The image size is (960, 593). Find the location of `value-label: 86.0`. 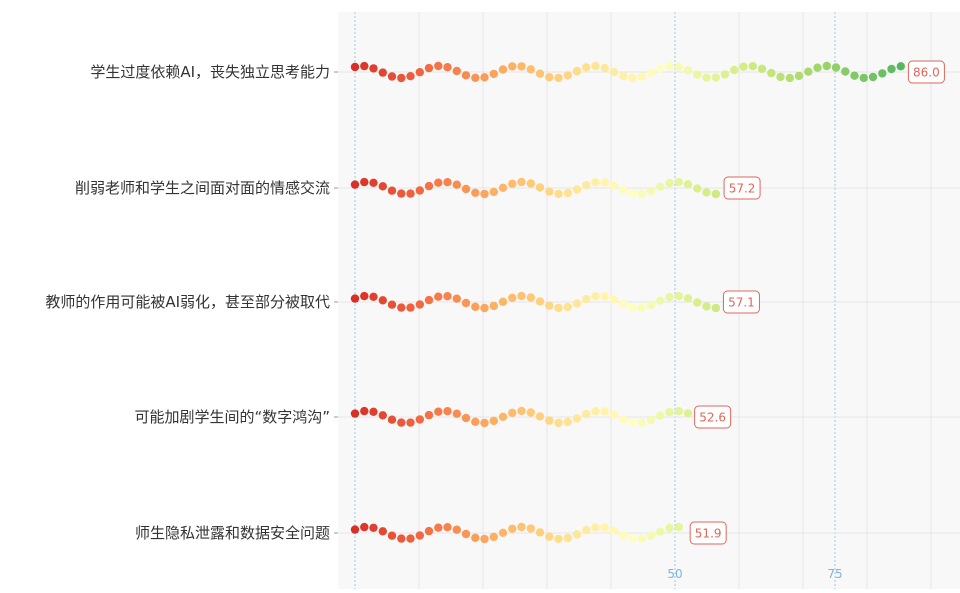

value-label: 86.0 is located at coordinates (926, 73).